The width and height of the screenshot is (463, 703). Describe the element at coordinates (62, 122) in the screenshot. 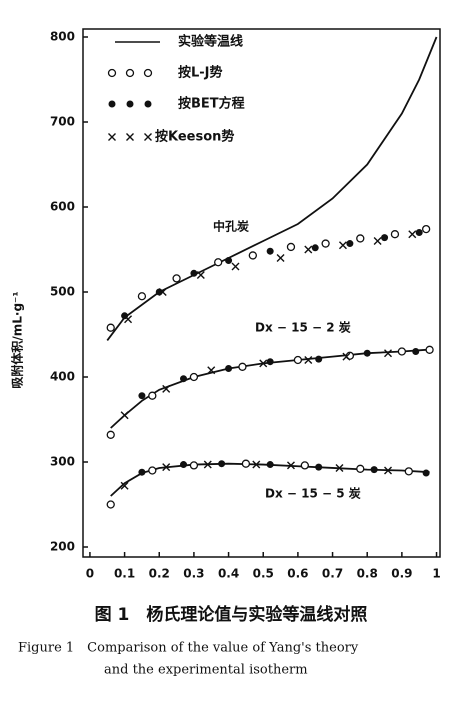

I see `y-tick-label: 700` at that location.